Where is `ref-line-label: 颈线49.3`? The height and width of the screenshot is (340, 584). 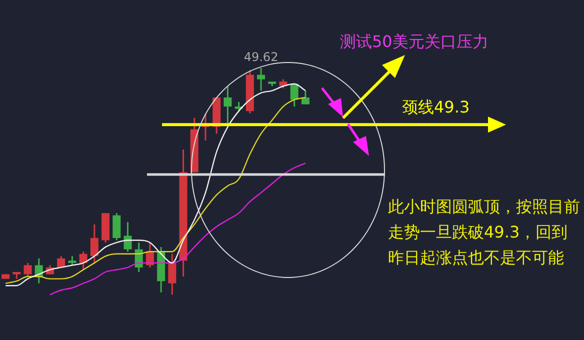 ref-line-label: 颈线49.3 is located at coordinates (436, 107).